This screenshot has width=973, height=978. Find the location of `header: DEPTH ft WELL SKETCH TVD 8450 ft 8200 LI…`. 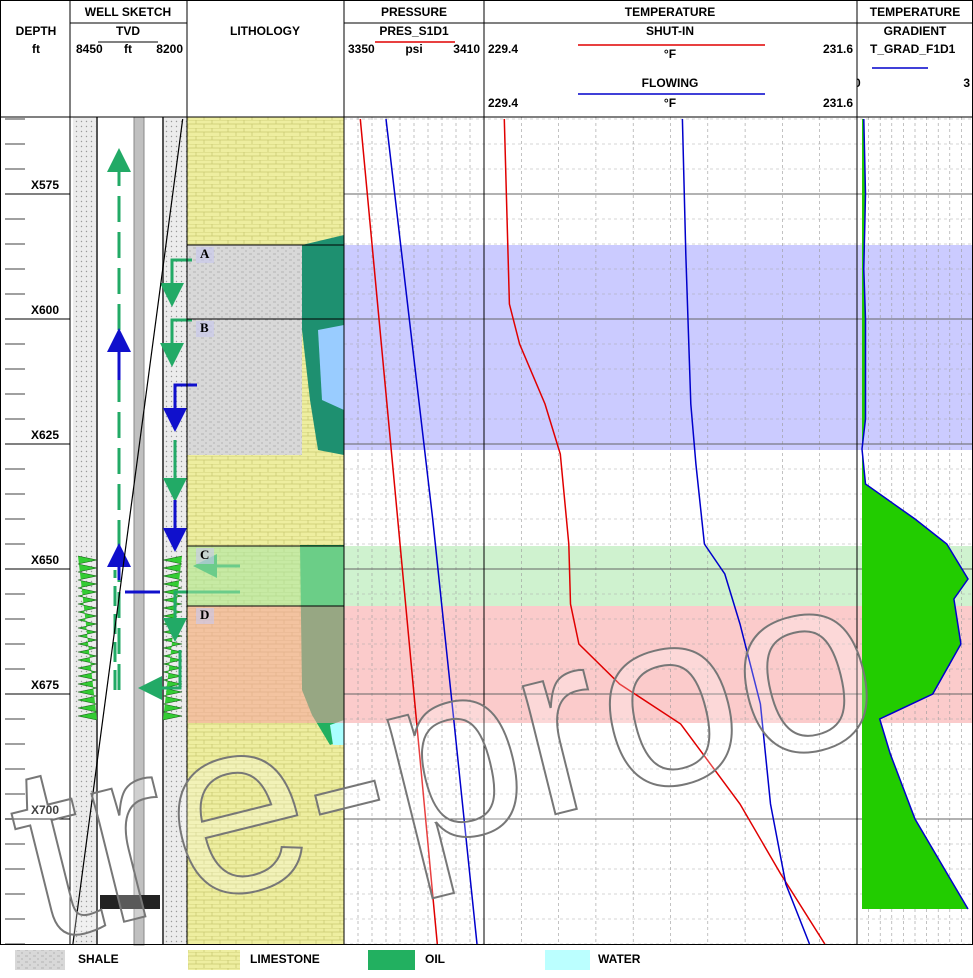

header: DEPTH ft WELL SKETCH TVD 8450 ft 8200 LI… is located at coordinates (493, 57).